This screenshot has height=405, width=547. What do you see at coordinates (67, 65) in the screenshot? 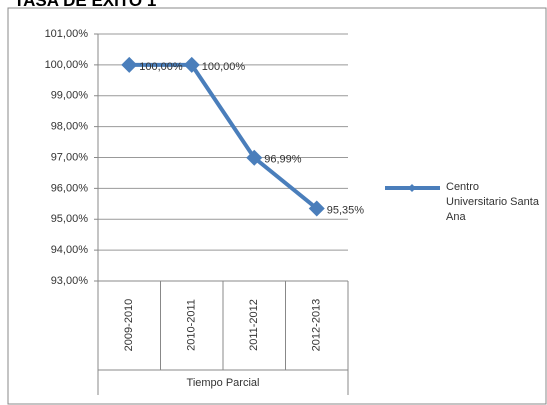
I see `y-tick-label: 100,00%` at bounding box center [67, 65].